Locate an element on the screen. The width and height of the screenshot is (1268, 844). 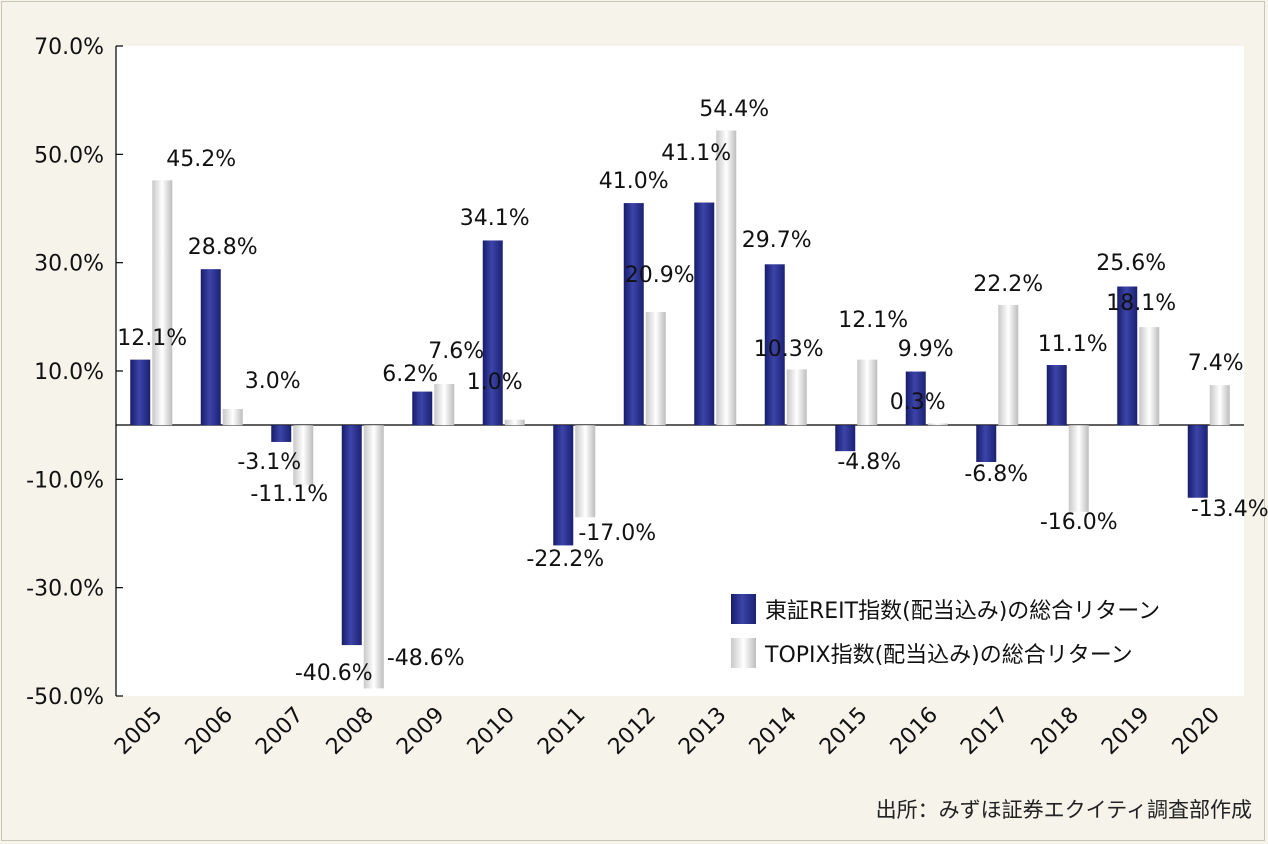
legend-swatch-topix is located at coordinates (743, 653).